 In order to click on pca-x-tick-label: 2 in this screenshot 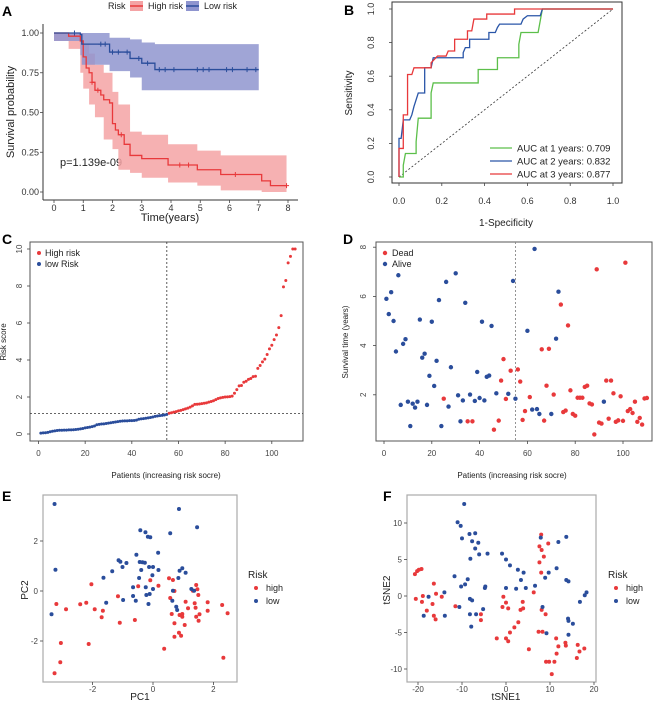, I will do `click(213, 689)`.